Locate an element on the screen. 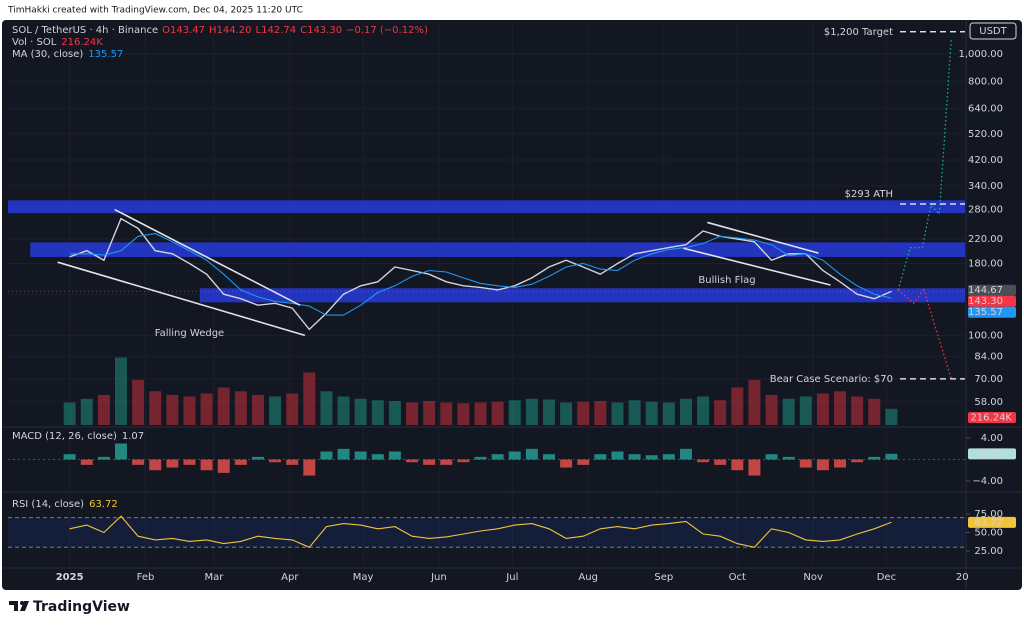 This screenshot has height=628, width=1024. y-tick-label: 520.00 is located at coordinates (985, 134).